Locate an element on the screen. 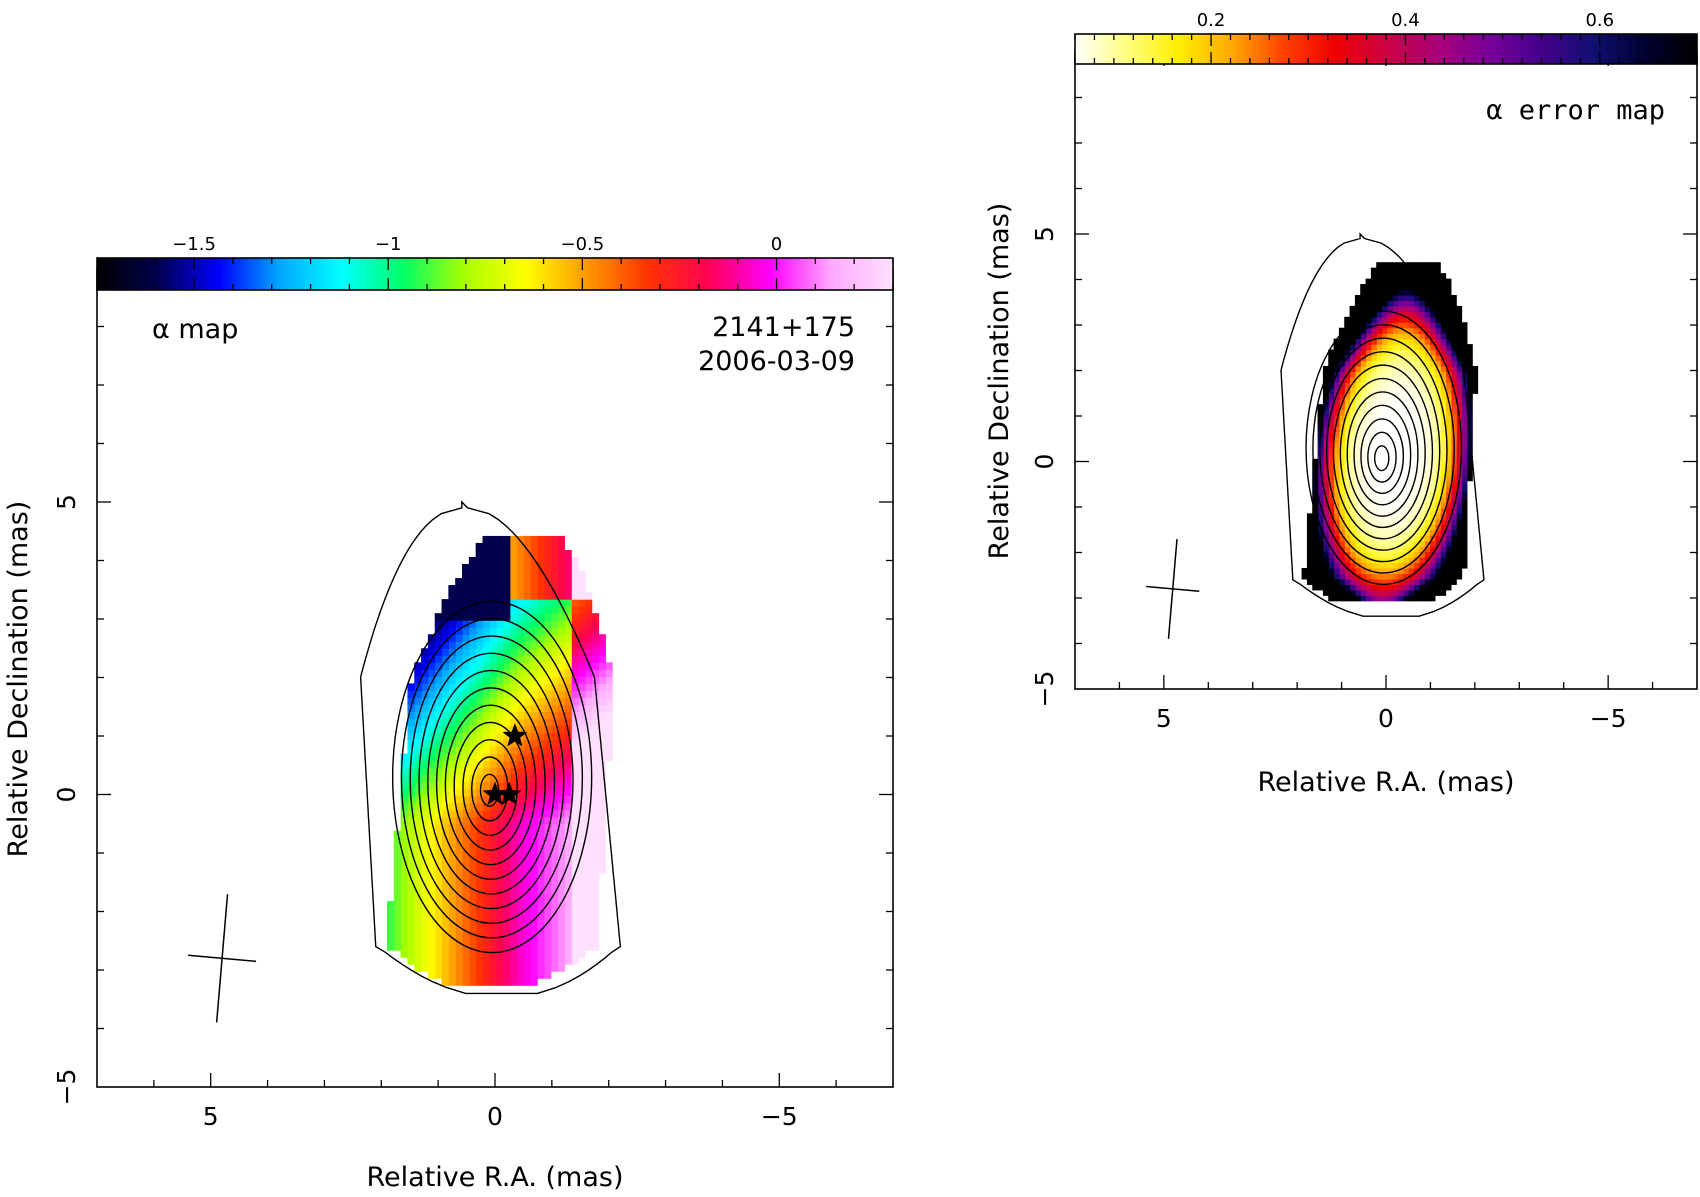 This screenshot has width=1700, height=1197. alpha-error-x-tick-labels: 5 0 −5 is located at coordinates (1391, 718).